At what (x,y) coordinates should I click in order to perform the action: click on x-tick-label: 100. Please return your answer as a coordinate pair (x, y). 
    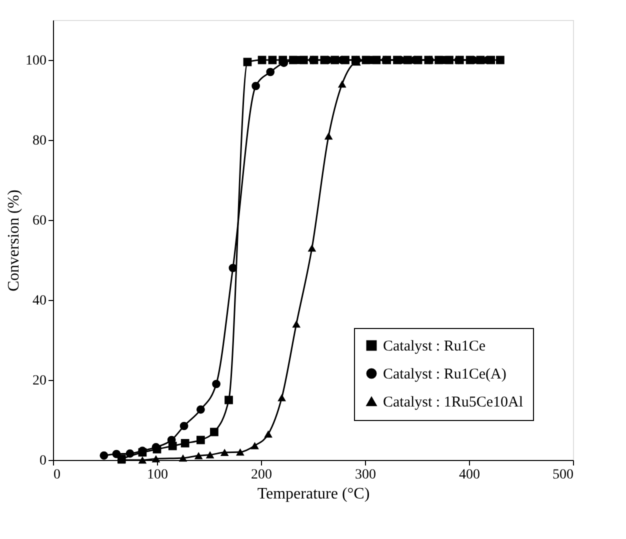
    Looking at the image, I should click on (157, 475).